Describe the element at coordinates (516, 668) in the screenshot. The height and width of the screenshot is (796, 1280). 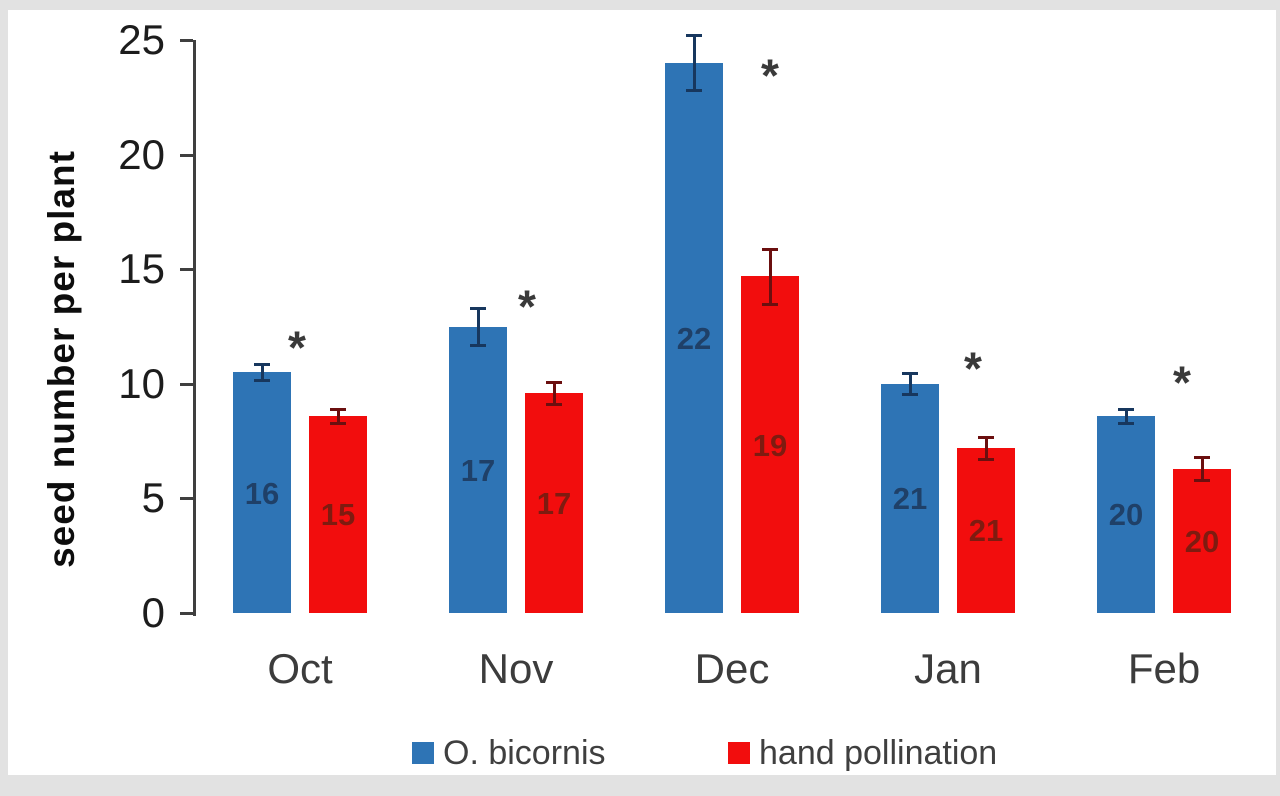
I see `x-axis-label-nov: Nov` at that location.